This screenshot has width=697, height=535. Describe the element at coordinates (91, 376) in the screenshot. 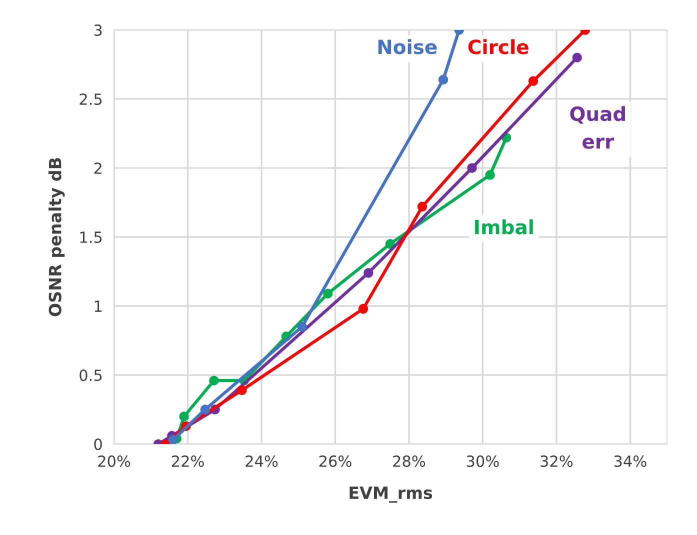

I see `y-tick-label: 0.5` at that location.